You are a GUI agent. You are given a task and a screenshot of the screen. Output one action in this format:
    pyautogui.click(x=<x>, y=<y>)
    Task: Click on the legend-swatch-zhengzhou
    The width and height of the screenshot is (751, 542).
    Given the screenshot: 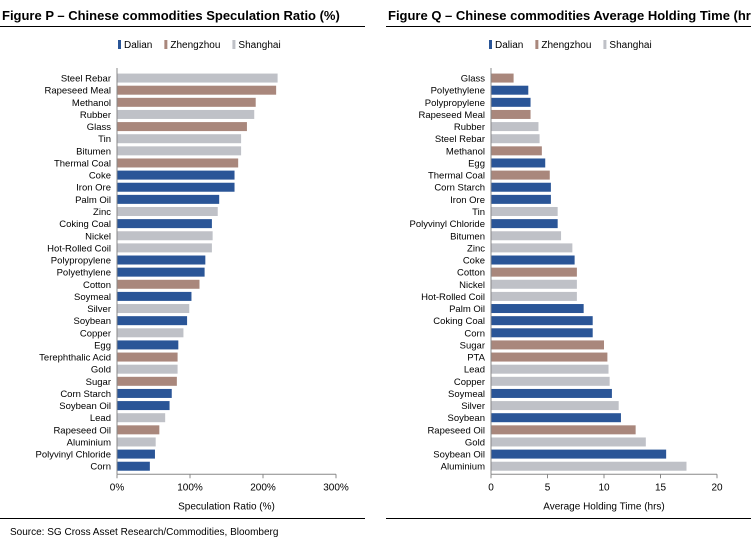 What is the action you would take?
    pyautogui.click(x=537, y=44)
    